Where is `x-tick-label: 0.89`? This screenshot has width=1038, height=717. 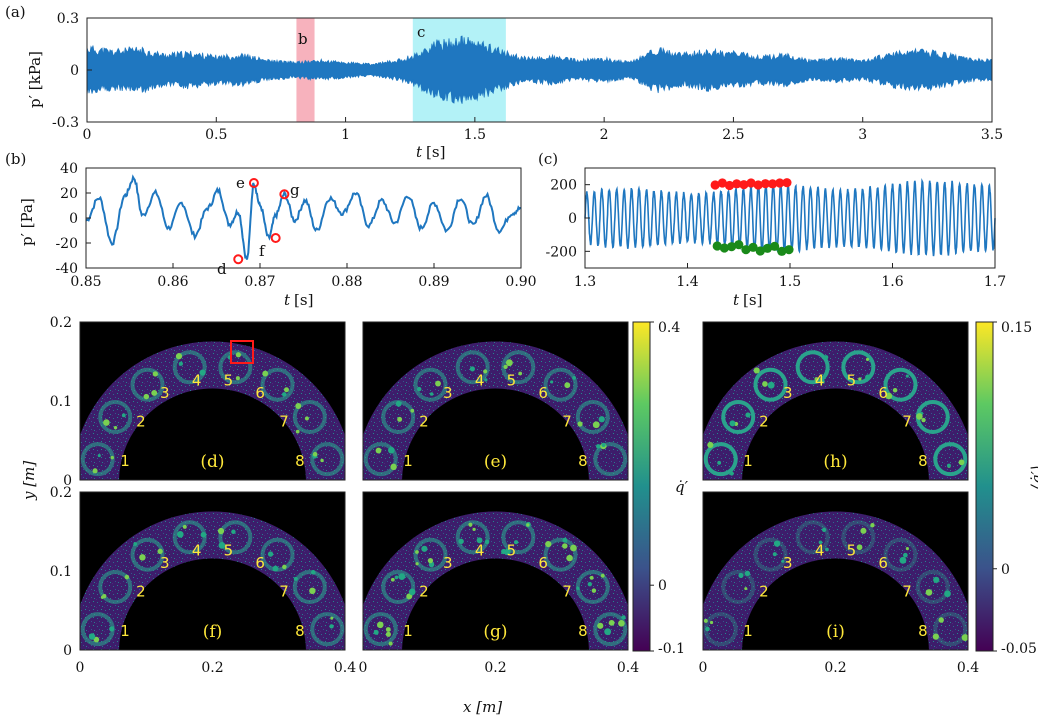 x-tick-label: 0.89 is located at coordinates (433, 282).